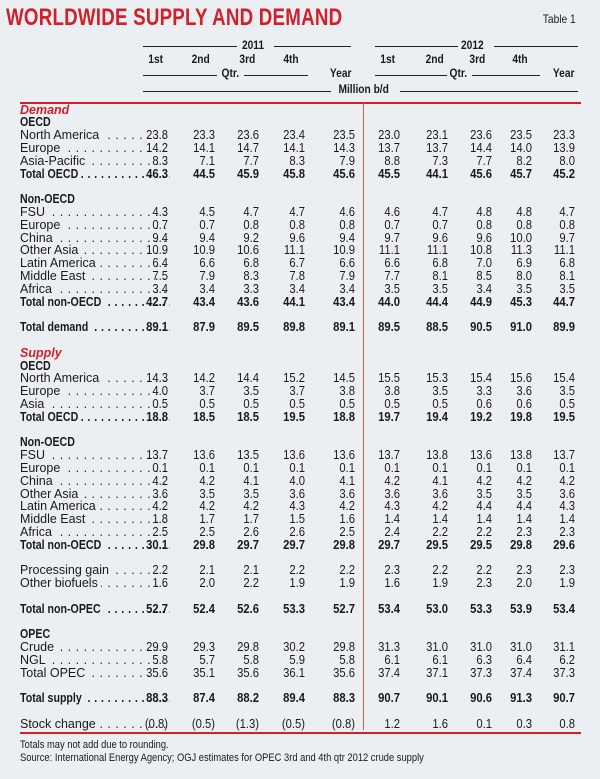 Image resolution: width=600 pixels, height=779 pixels. I want to click on table-cell: 29.5, so click(437, 544).